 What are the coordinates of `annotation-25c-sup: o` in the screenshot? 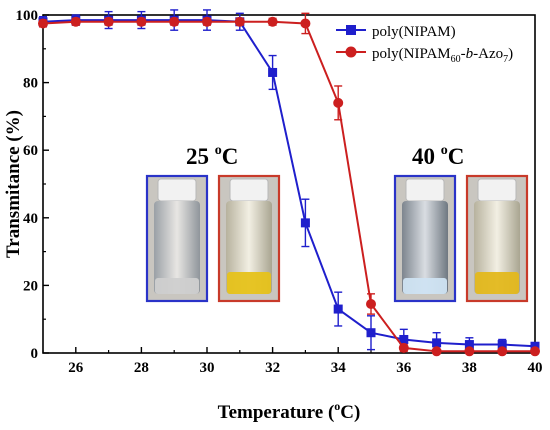 It's located at (218, 150).